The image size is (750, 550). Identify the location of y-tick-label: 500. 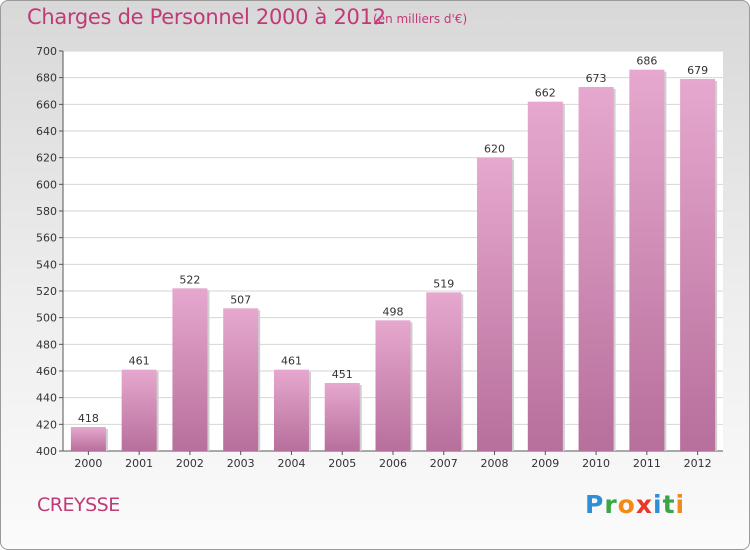
(46, 318).